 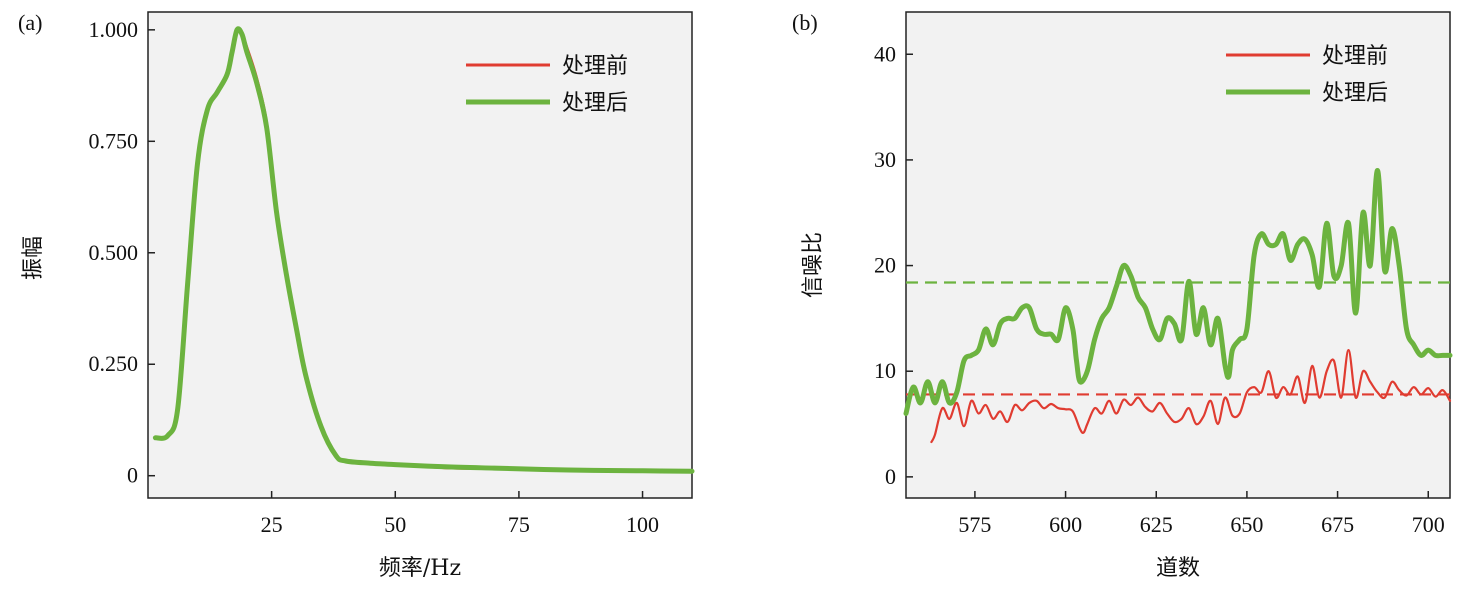 What do you see at coordinates (805, 22) in the screenshot?
I see `panel-b-tag: (b)` at bounding box center [805, 22].